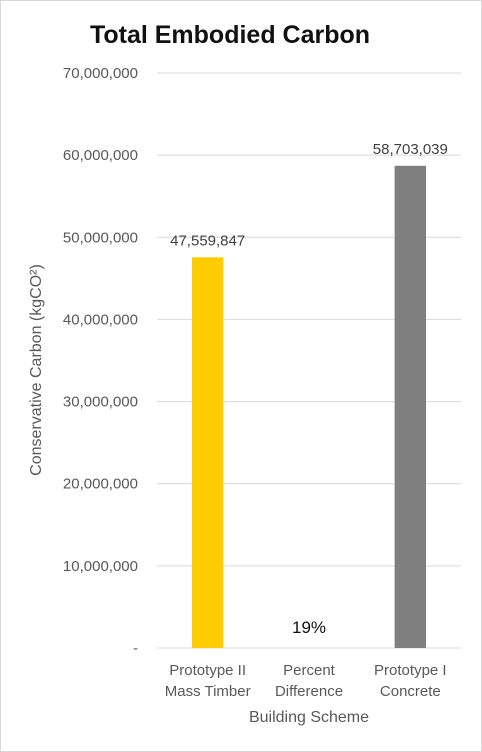  What do you see at coordinates (100, 237) in the screenshot?
I see `y-tick-label: 50,000,000` at bounding box center [100, 237].